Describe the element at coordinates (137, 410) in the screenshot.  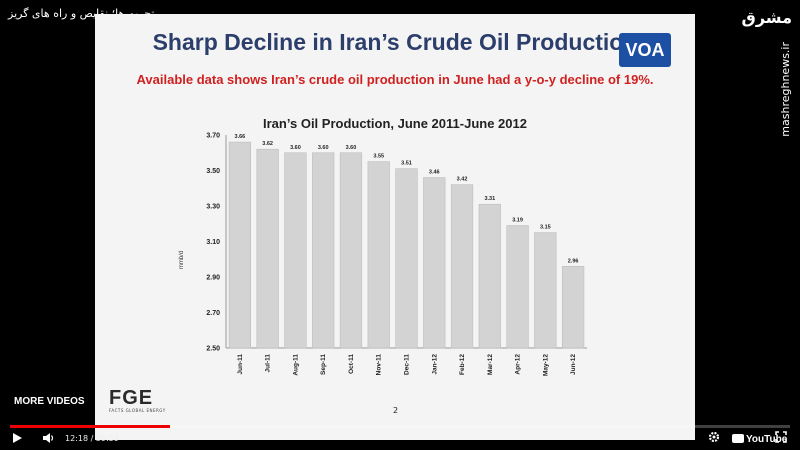
I see `fge-logo-subtext: FACTS GLOBAL ENERGY` at that location.